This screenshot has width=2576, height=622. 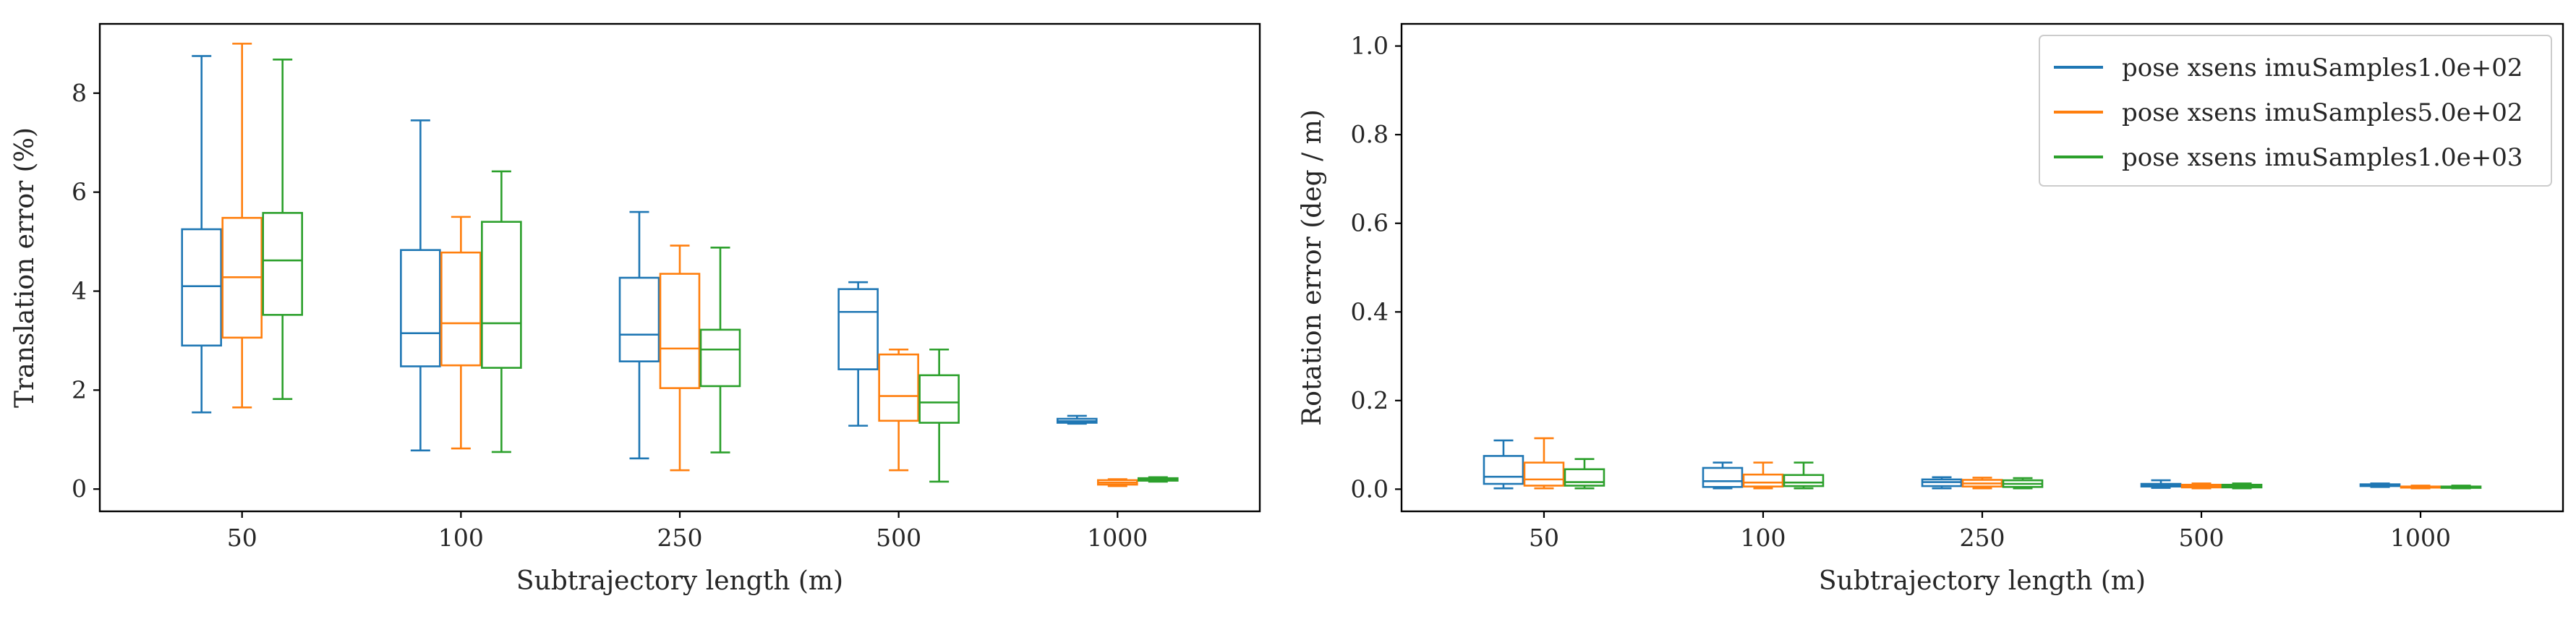 What do you see at coordinates (1370, 134) in the screenshot?
I see `y-tick-label: 0.8` at bounding box center [1370, 134].